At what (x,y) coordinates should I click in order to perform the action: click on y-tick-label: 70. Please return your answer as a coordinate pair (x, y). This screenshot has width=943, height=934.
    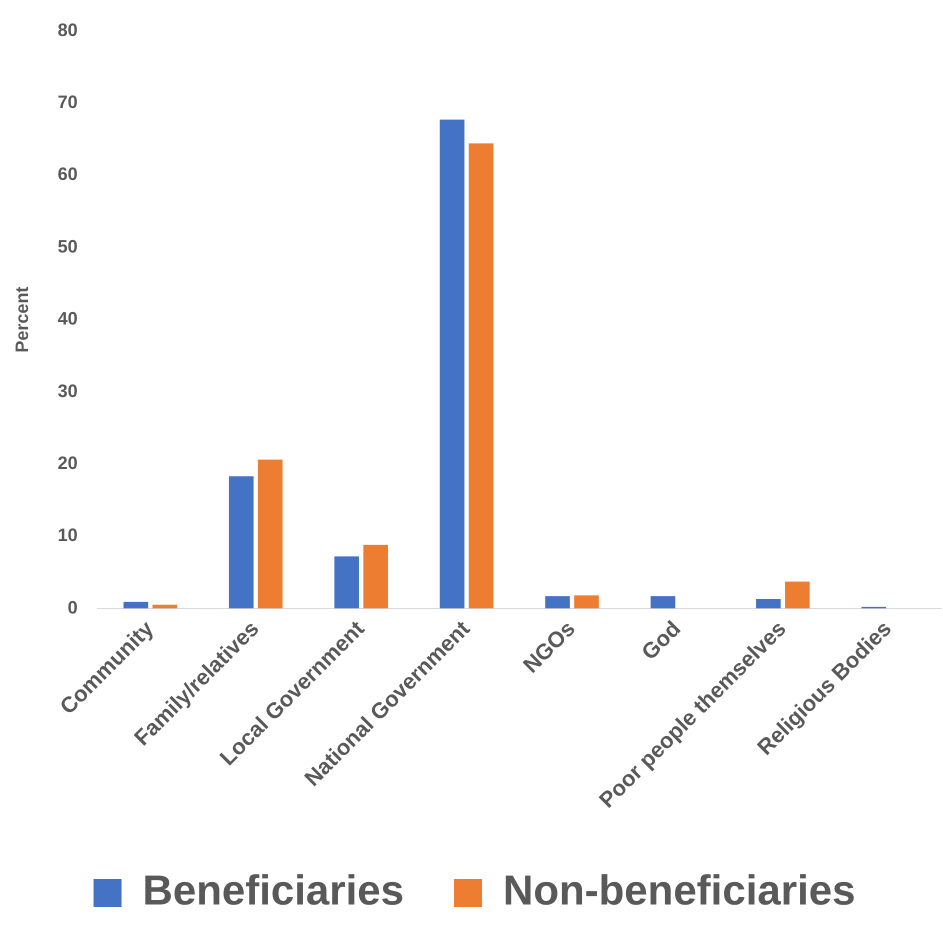
    Looking at the image, I should click on (68, 102).